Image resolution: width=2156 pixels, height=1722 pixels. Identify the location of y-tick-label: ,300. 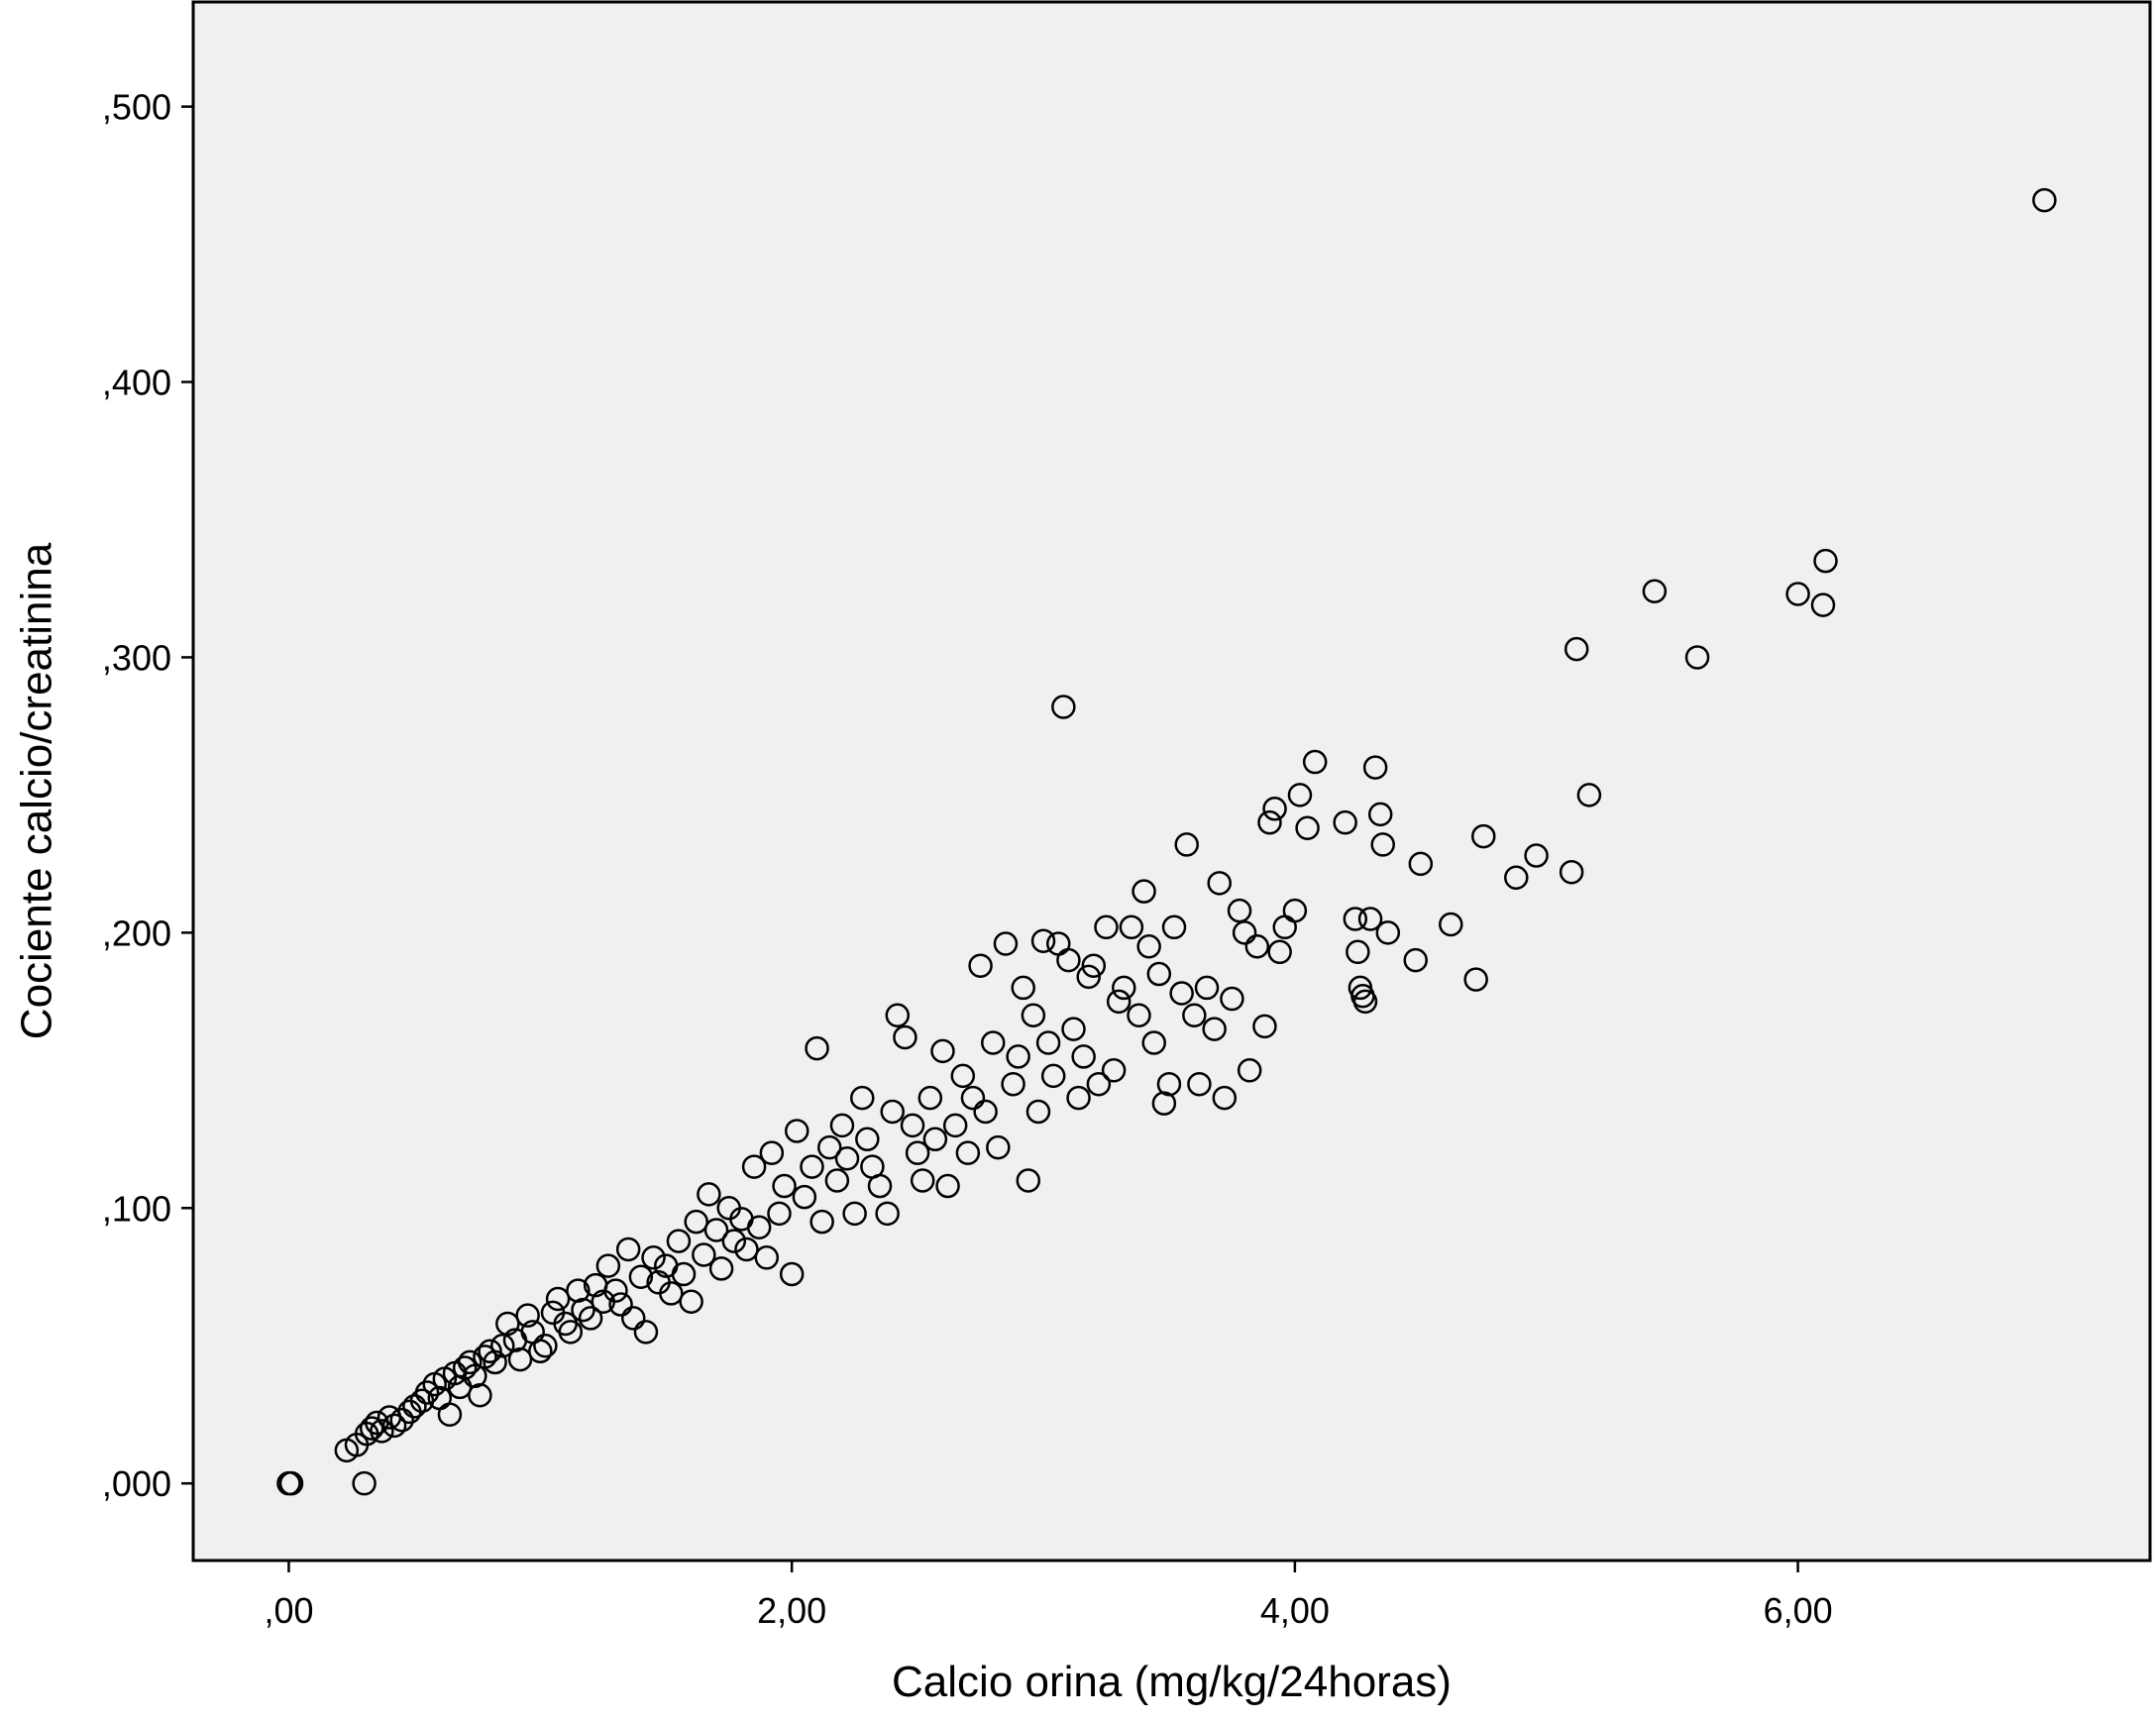
(136, 657).